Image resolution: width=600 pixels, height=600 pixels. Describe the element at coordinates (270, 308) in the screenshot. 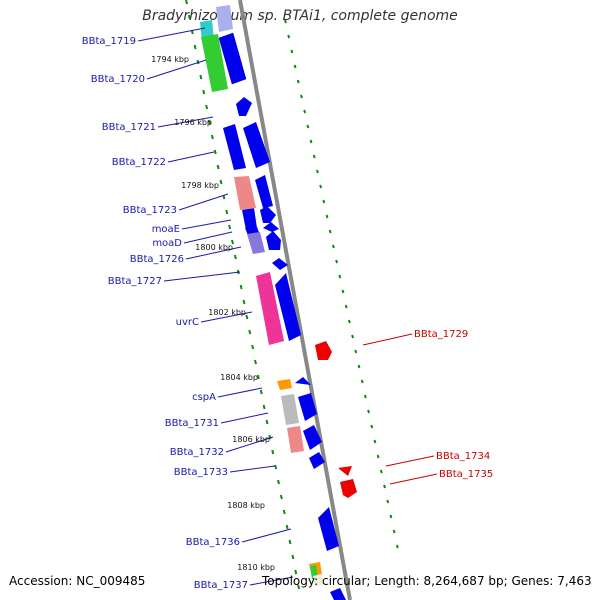

I see `feature-uvrC` at that location.